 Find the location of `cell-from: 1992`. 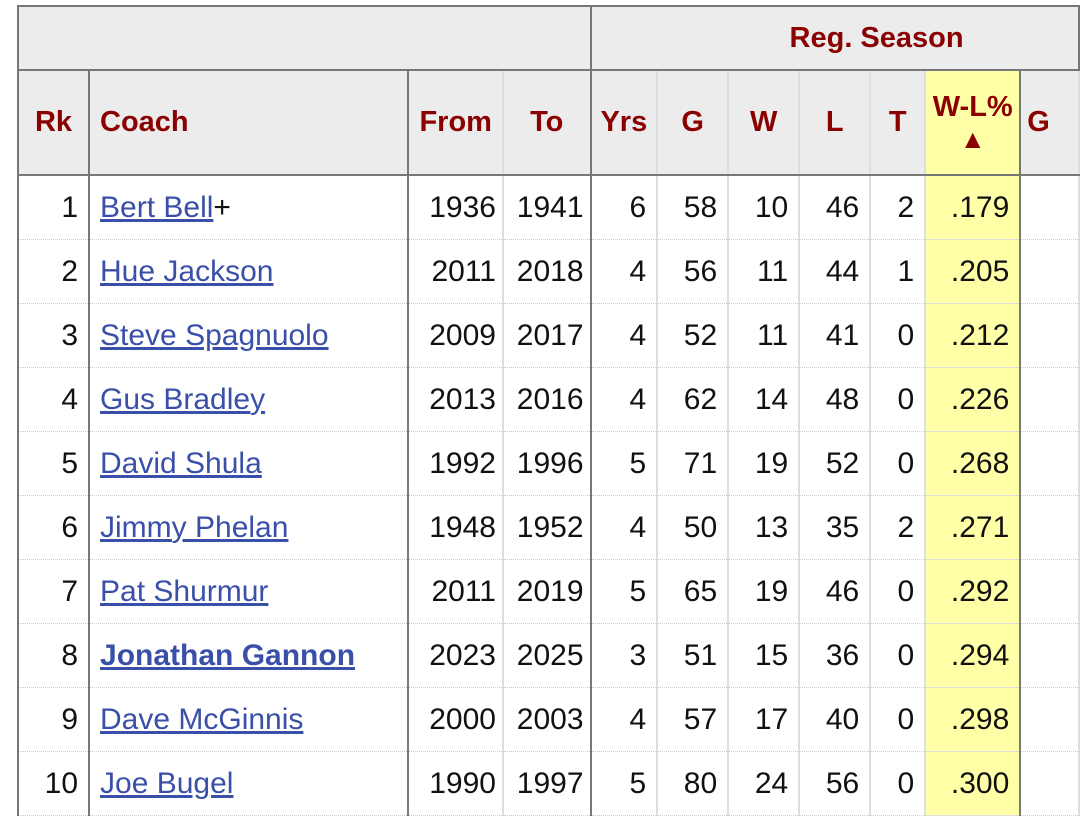

cell-from: 1992 is located at coordinates (455, 463).